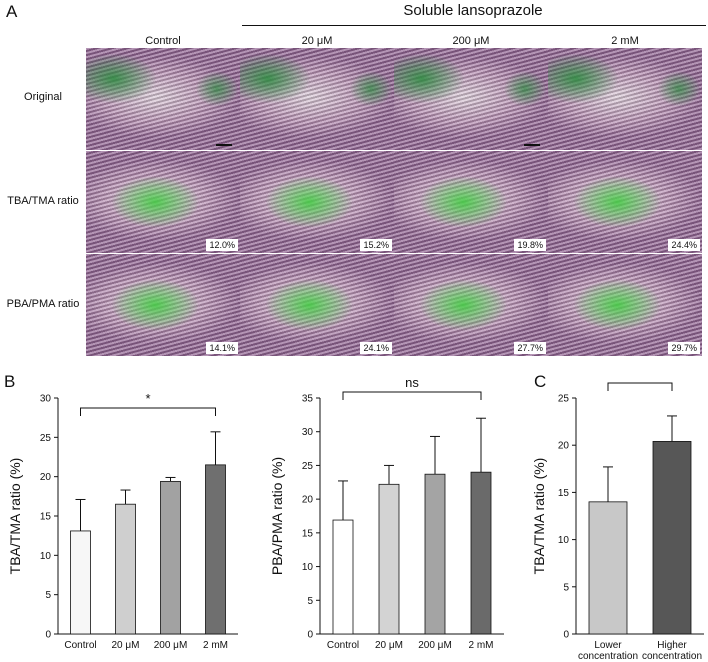 The height and width of the screenshot is (662, 708). What do you see at coordinates (412, 385) in the screenshot?
I see `significance-label: ns` at bounding box center [412, 385].